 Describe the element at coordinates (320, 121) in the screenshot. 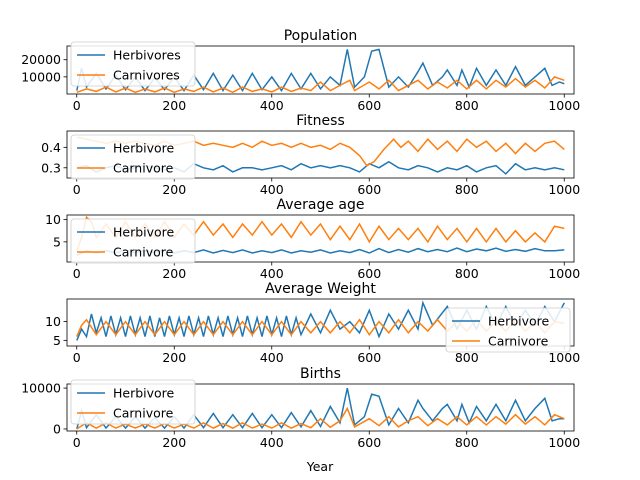

I see `subplot-title: Fitness` at that location.